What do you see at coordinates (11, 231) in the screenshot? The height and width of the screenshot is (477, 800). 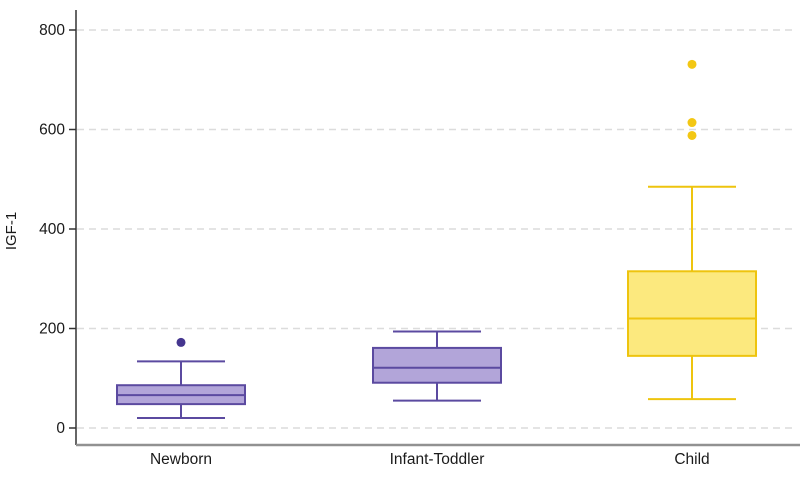 I see `y-axis-title: IGF-1` at bounding box center [11, 231].